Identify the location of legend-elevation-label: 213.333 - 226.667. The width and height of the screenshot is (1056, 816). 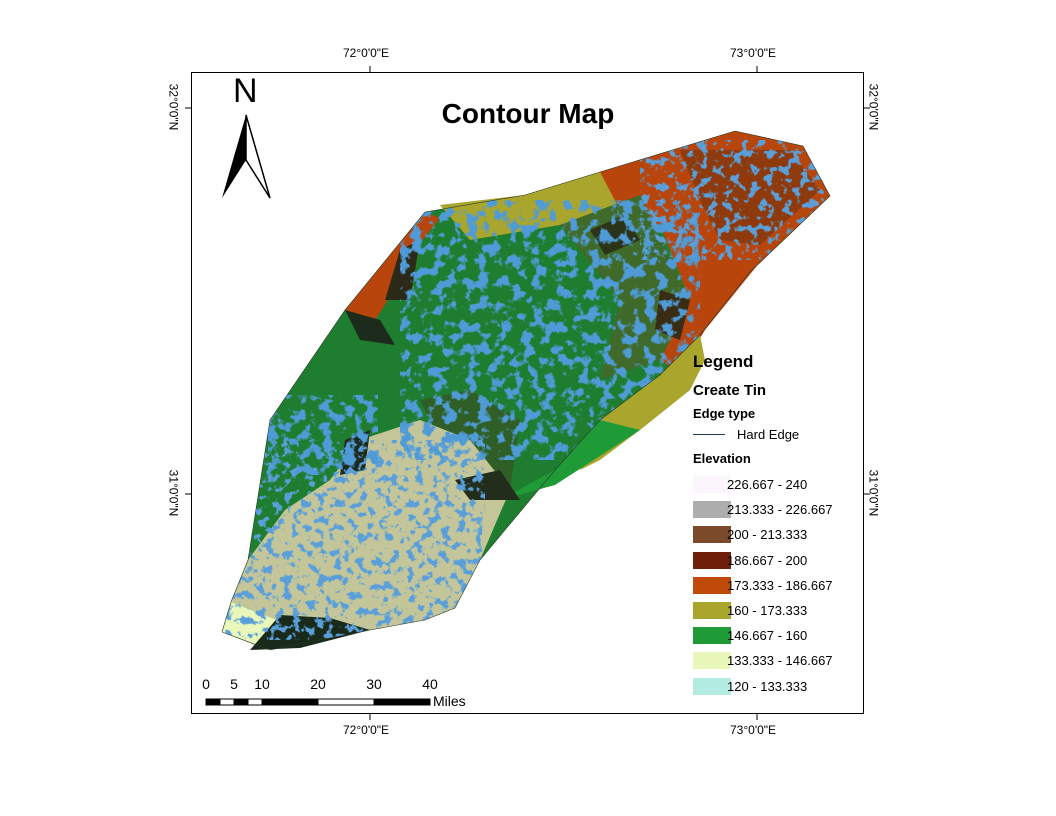
(780, 510).